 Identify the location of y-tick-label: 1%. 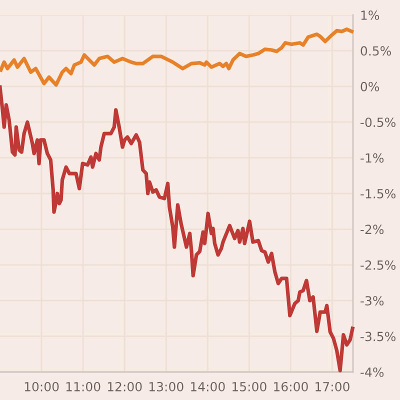
(370, 15).